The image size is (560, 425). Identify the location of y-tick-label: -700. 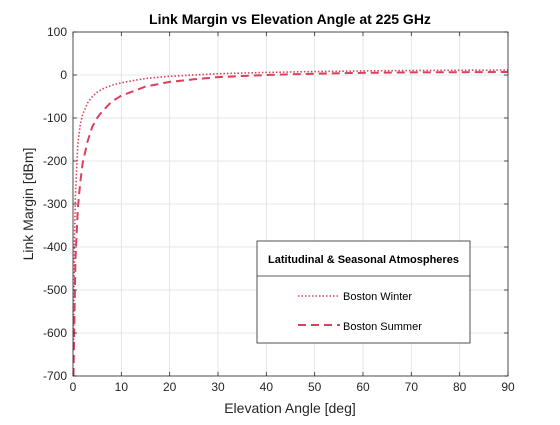
(55, 376).